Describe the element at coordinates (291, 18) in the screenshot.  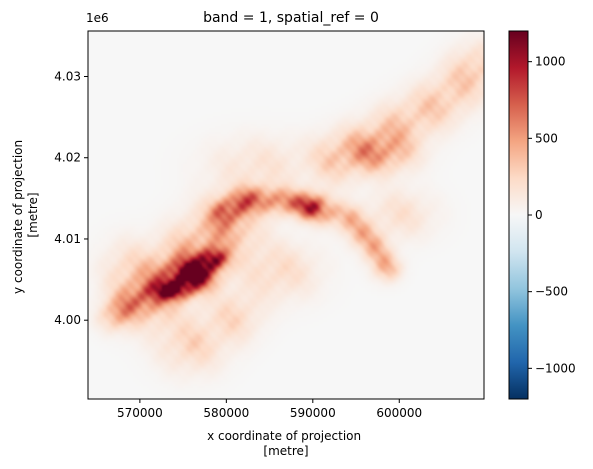
I see `chart-title: band = 1, spatial_ref = 0` at that location.